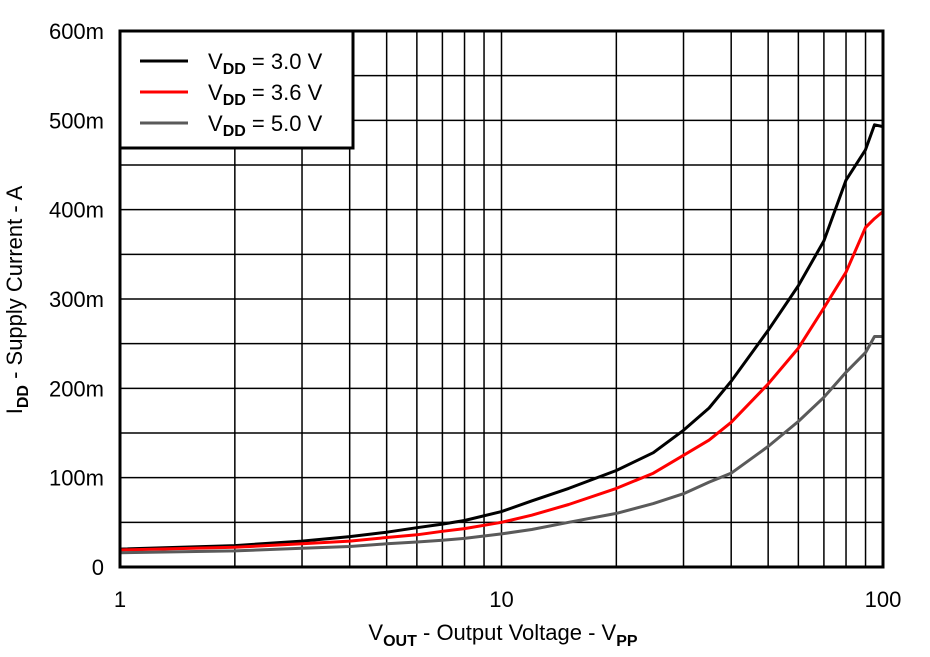 This screenshot has width=930, height=657. I want to click on legend-label: VDD = 5.0 V, so click(265, 125).